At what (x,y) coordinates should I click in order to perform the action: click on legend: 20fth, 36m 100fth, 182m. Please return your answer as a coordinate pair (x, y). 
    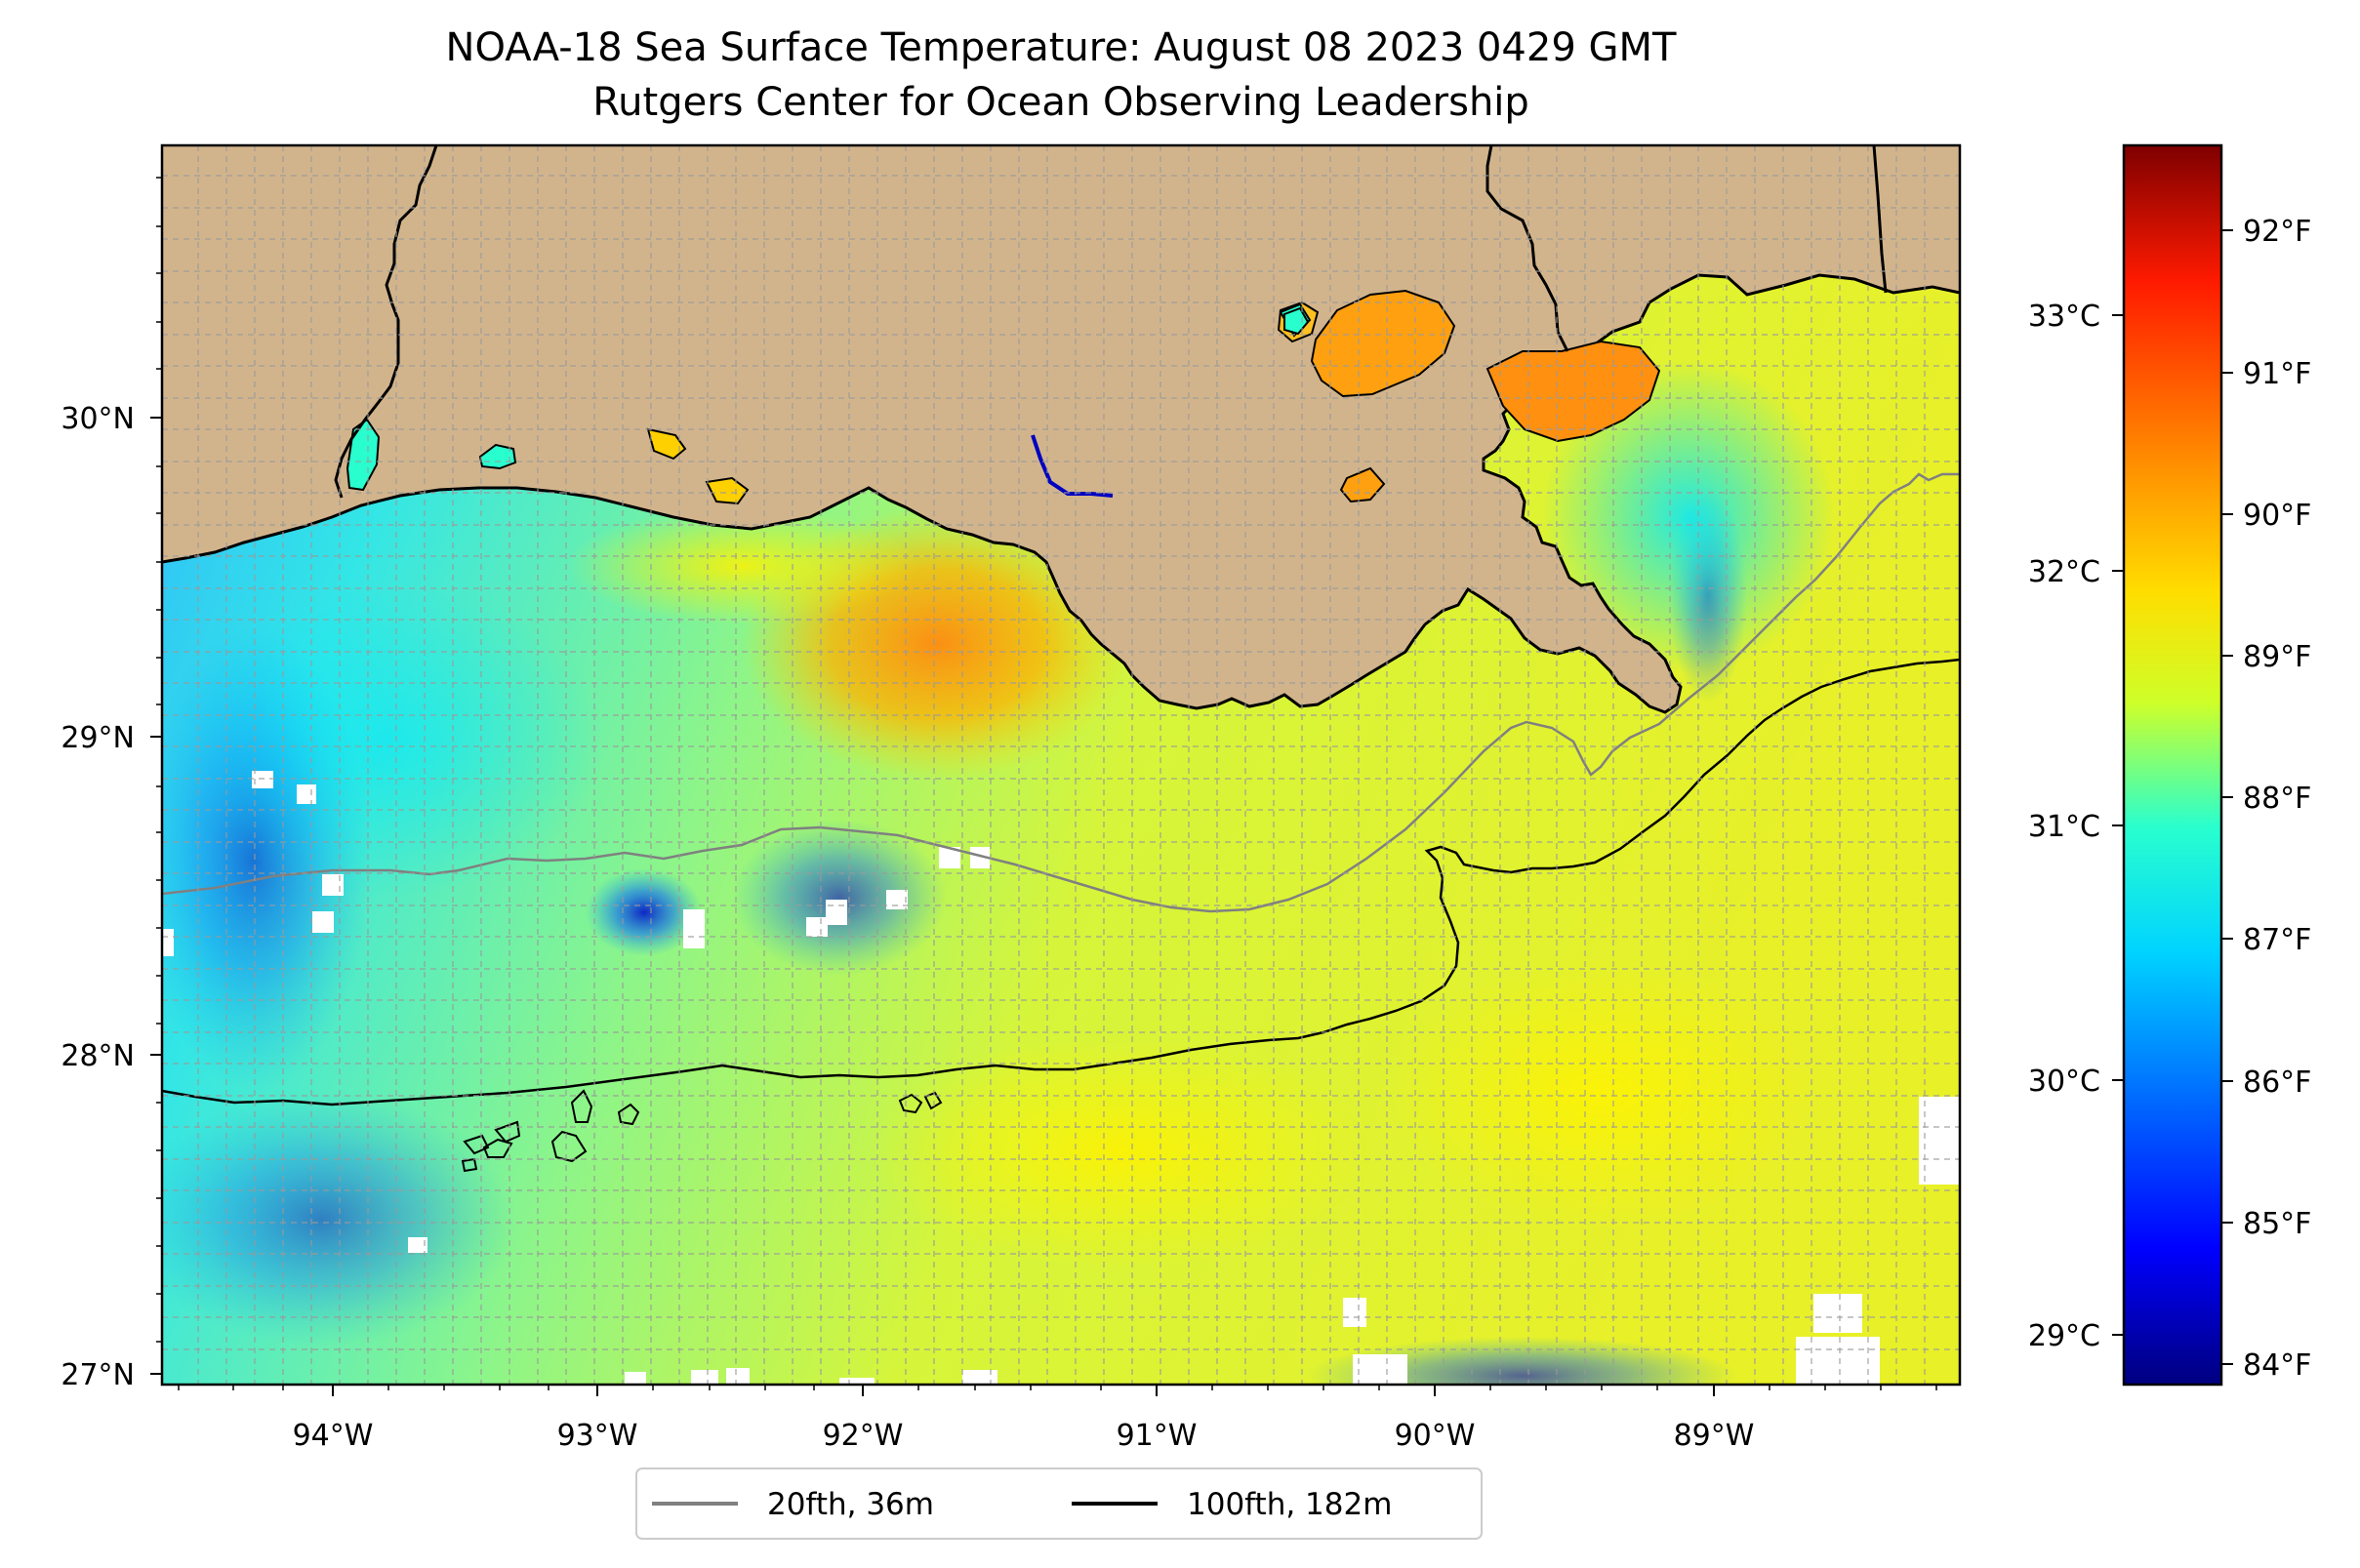
    Looking at the image, I should click on (1059, 1503).